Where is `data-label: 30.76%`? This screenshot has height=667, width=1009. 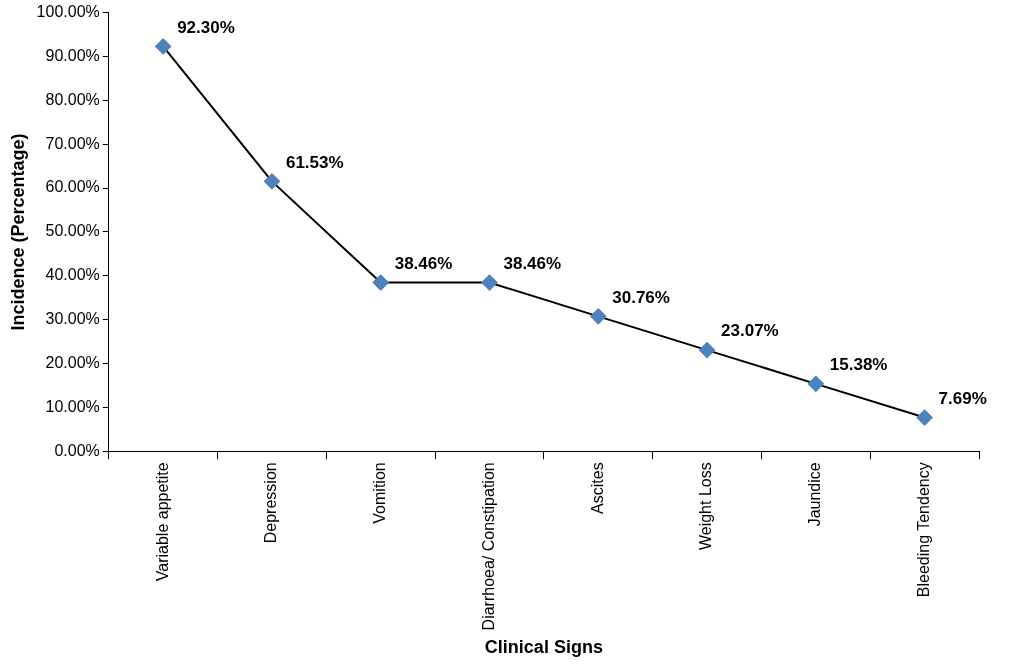 data-label: 30.76% is located at coordinates (641, 297).